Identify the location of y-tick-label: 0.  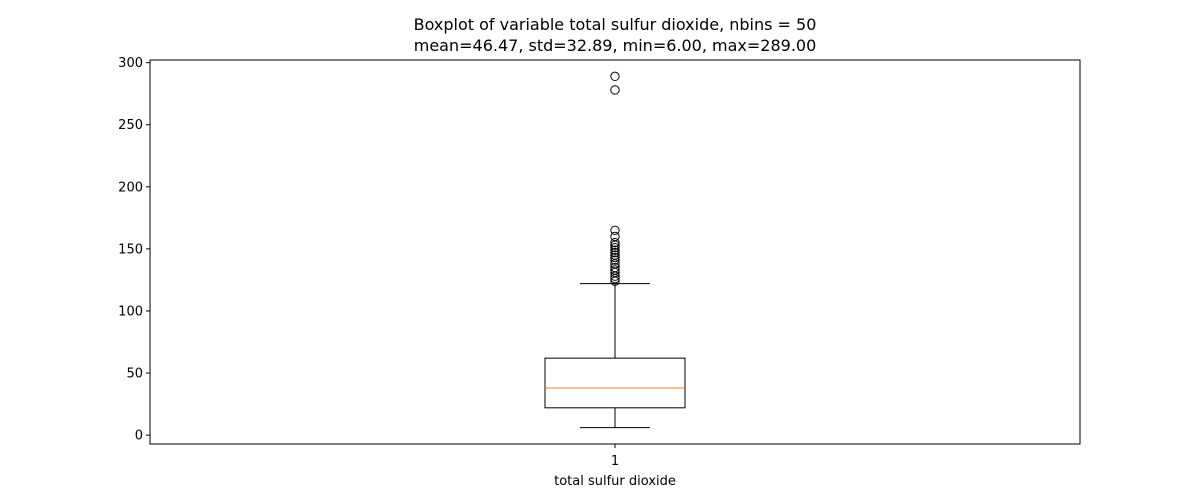
(139, 436).